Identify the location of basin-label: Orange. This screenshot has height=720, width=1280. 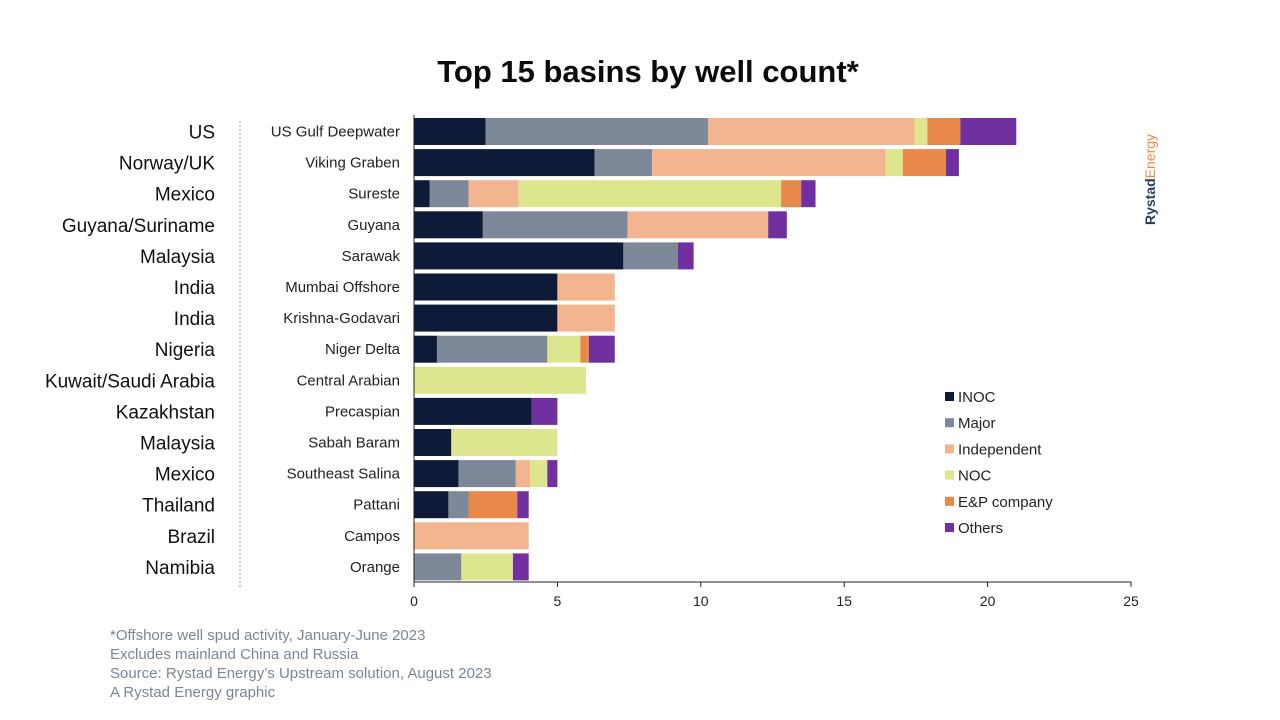
(375, 567).